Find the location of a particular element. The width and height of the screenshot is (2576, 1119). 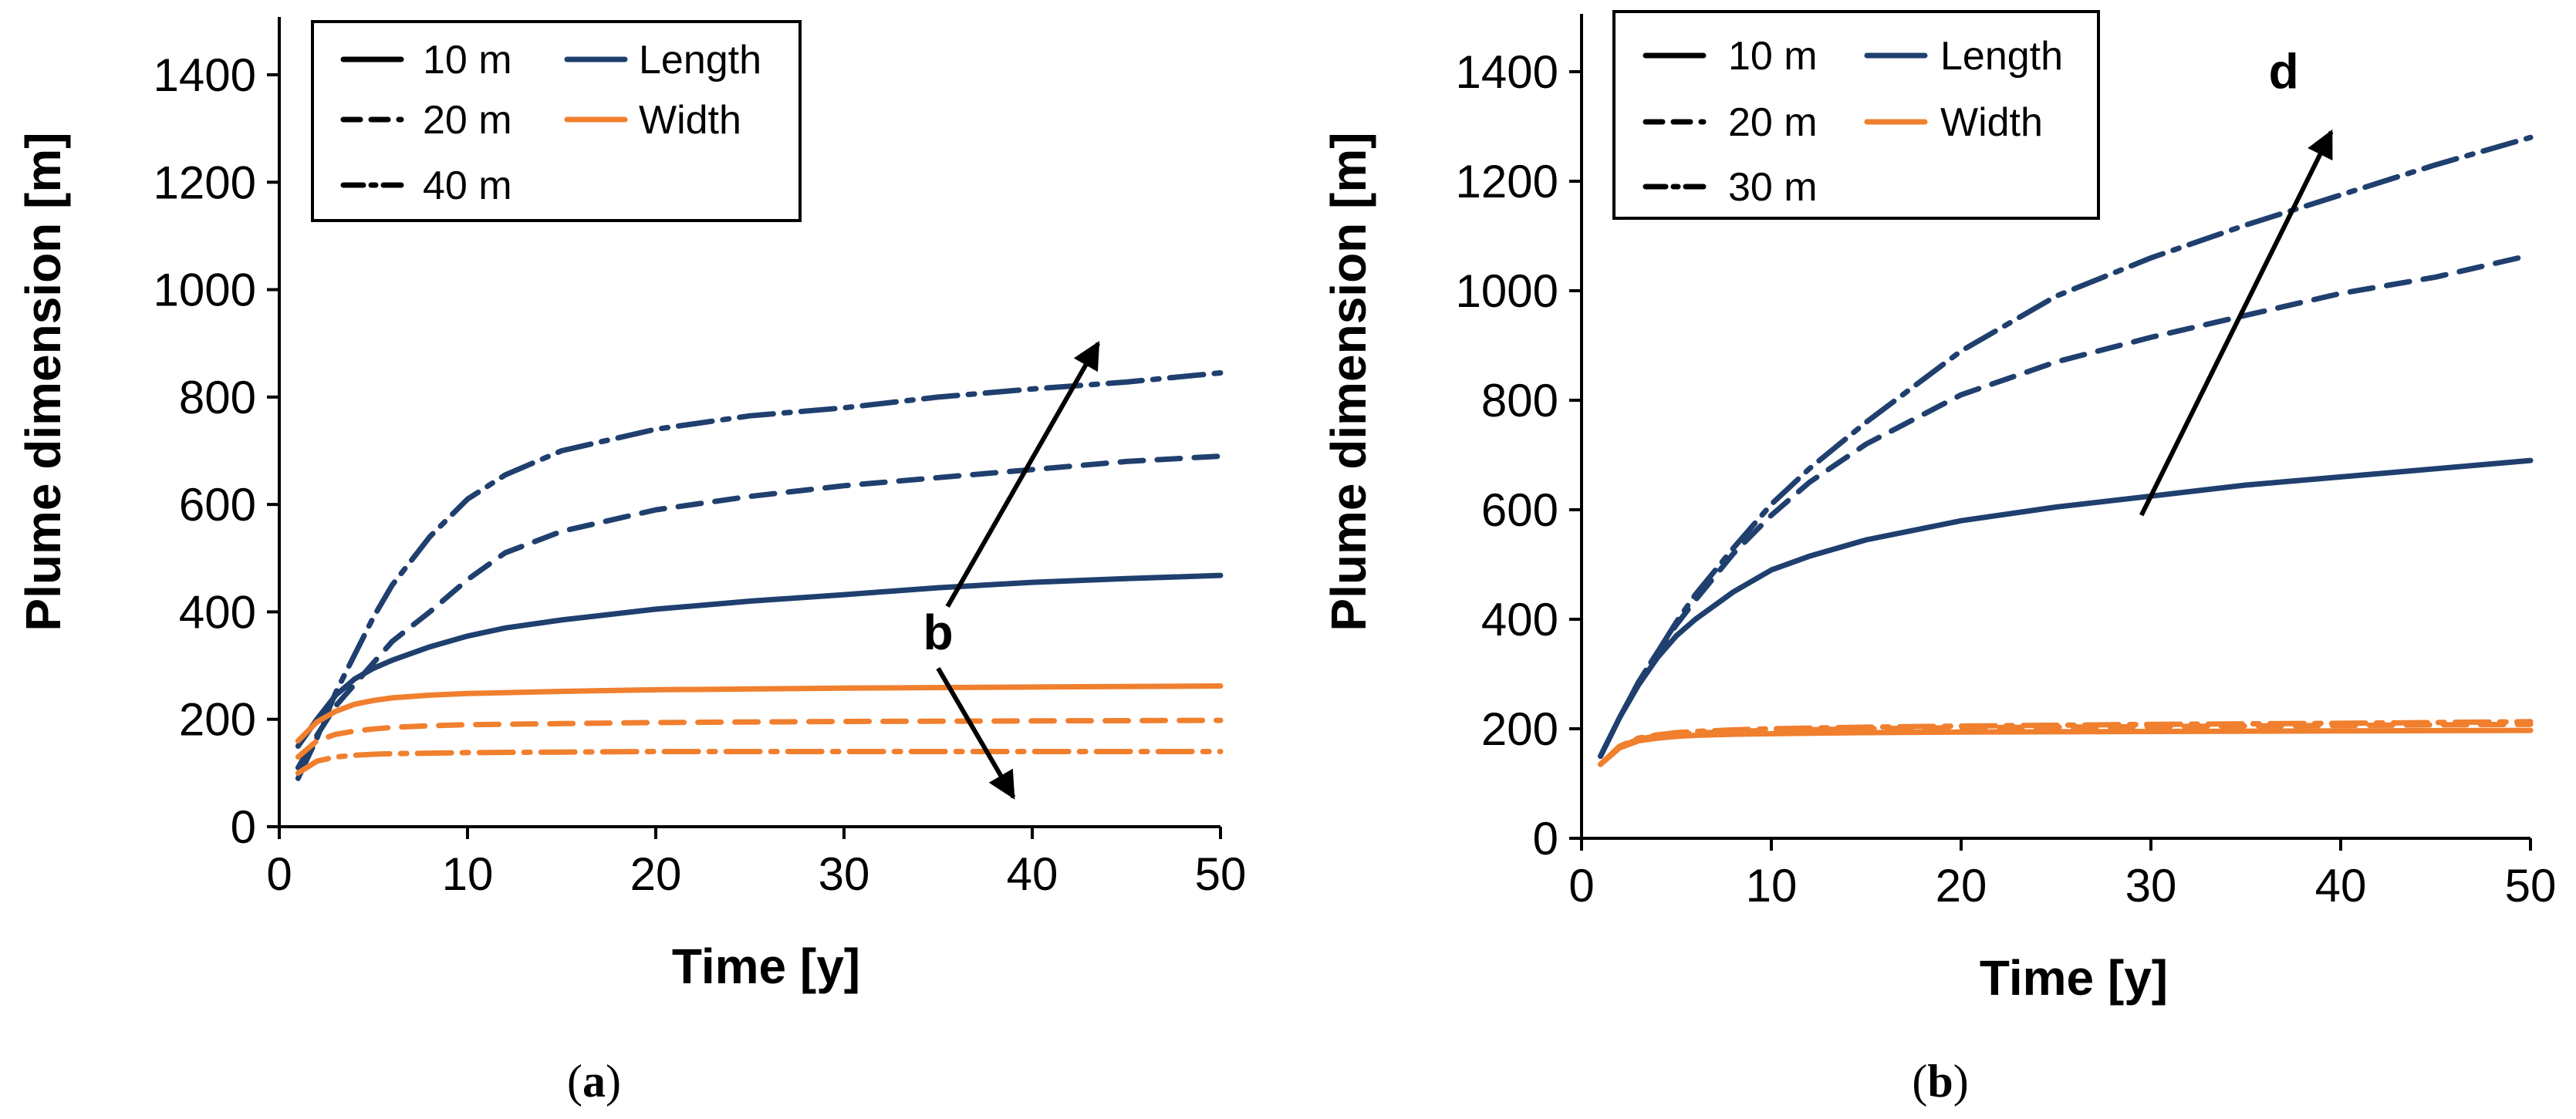

annotations: b is located at coordinates (1012, 570).